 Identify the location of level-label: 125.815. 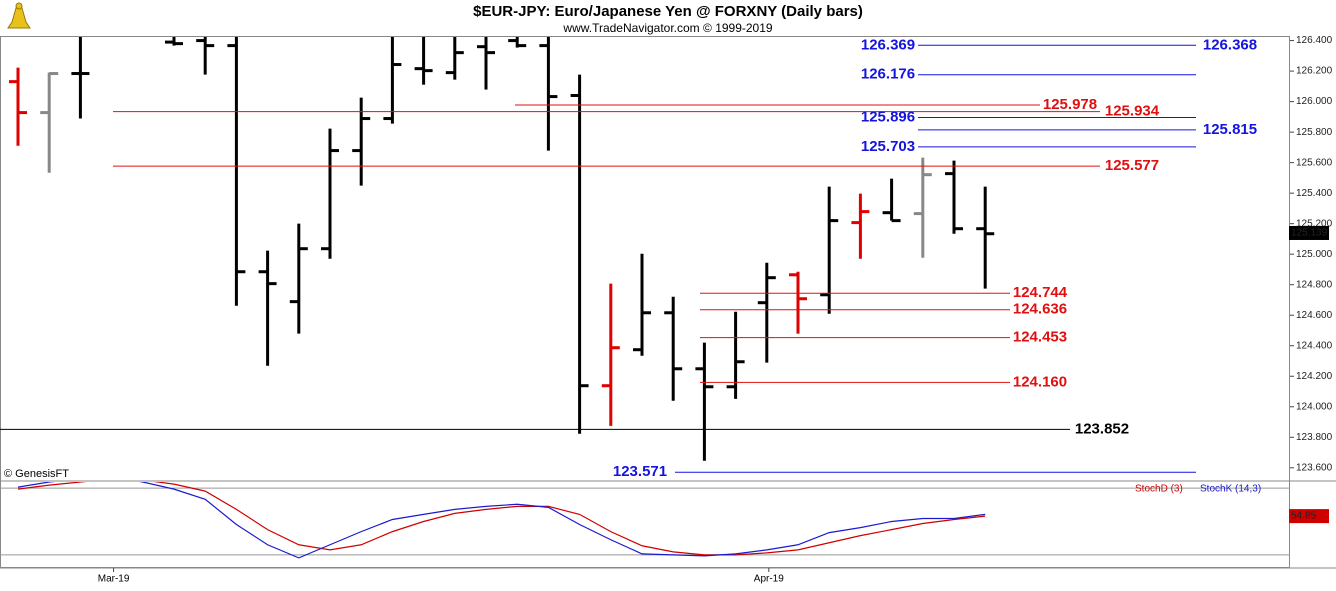
(1230, 129).